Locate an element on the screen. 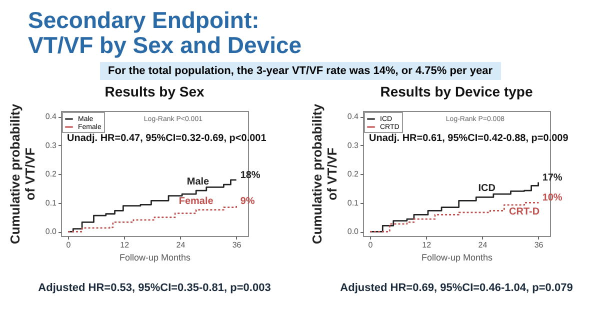 The width and height of the screenshot is (600, 332). annotation: CRT-D is located at coordinates (524, 212).